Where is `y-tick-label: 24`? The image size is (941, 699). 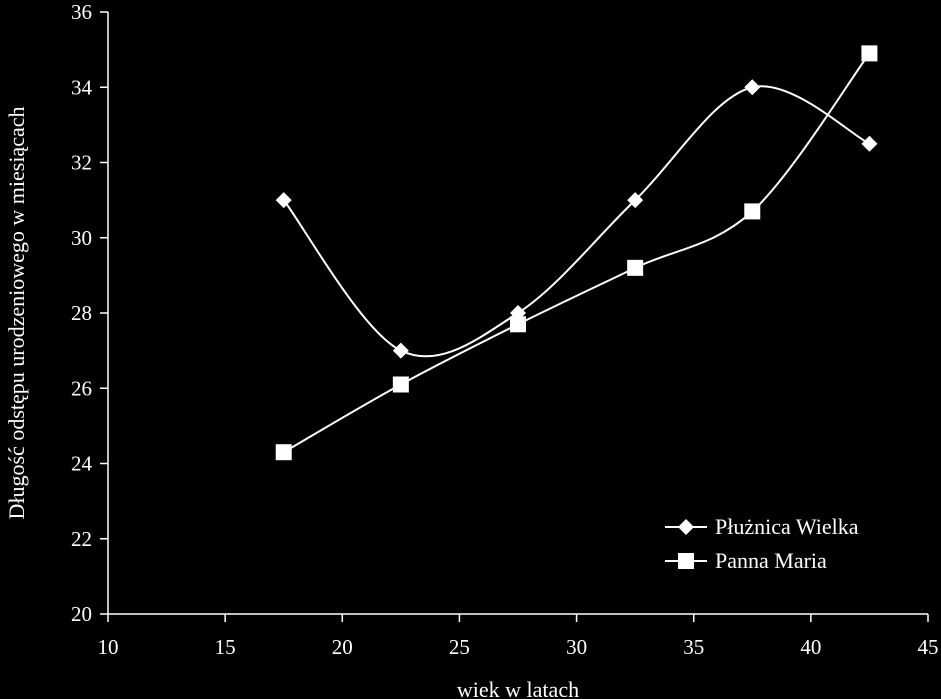 y-tick-label: 24 is located at coordinates (82, 464).